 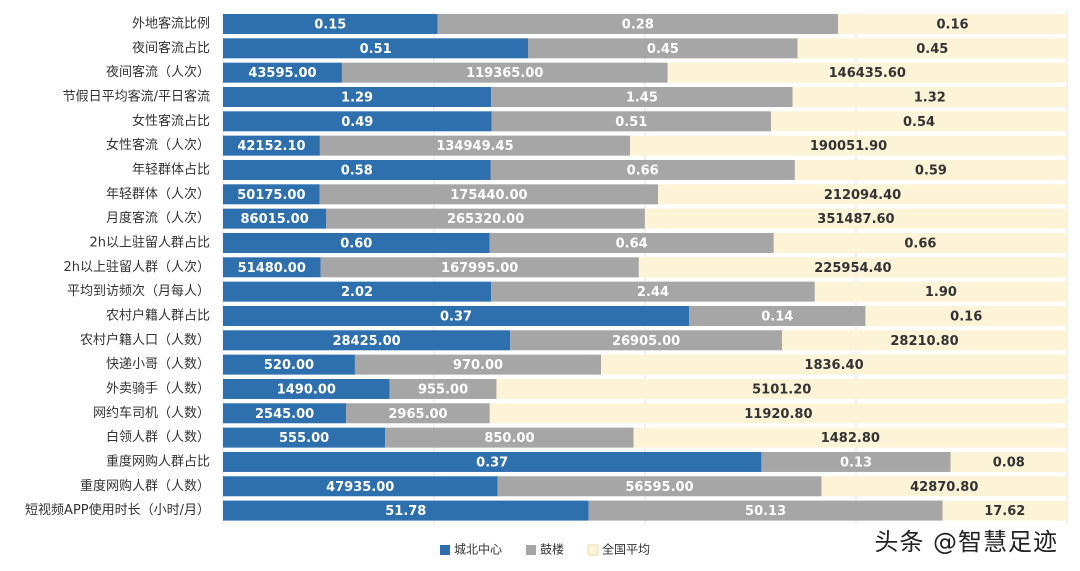 I want to click on category-label: 女性客流占比, so click(x=171, y=121).